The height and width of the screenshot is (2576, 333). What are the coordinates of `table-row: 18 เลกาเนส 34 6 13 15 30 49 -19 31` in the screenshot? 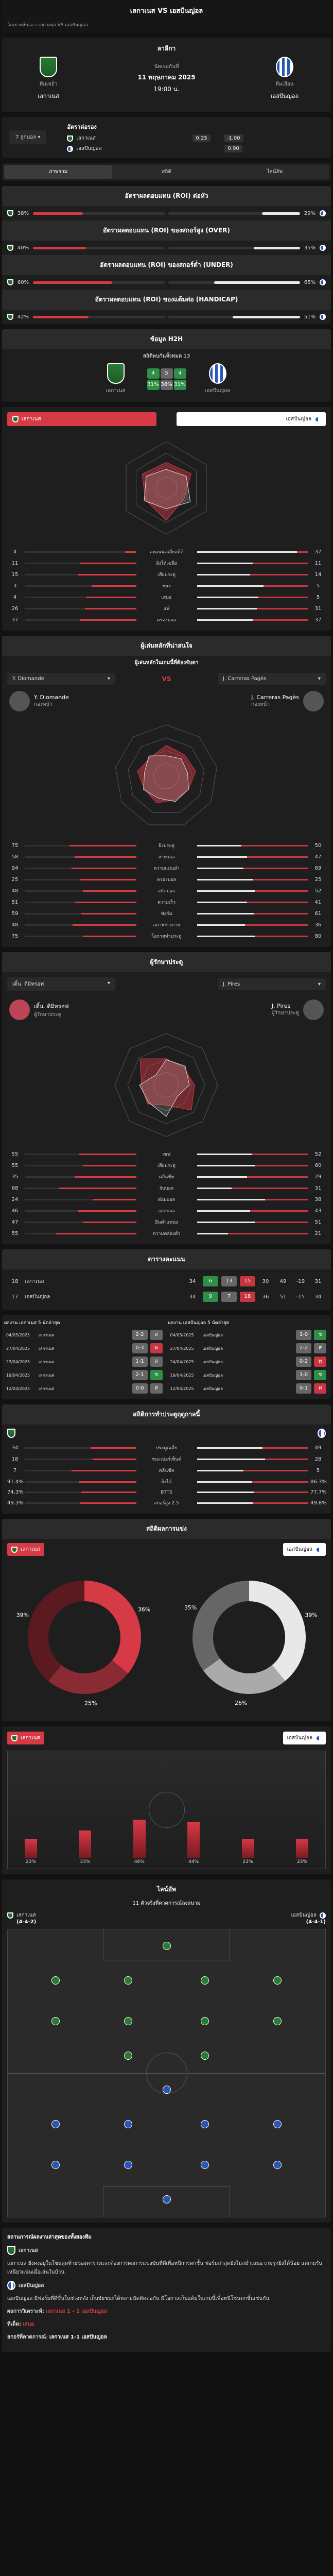 It's located at (166, 1281).